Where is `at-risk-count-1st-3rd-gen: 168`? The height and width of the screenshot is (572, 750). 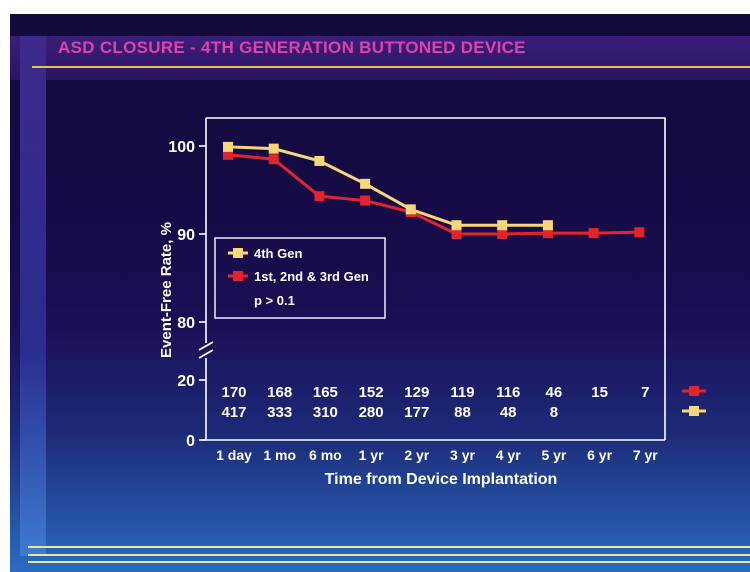
at-risk-count-1st-3rd-gen: 168 is located at coordinates (279, 392).